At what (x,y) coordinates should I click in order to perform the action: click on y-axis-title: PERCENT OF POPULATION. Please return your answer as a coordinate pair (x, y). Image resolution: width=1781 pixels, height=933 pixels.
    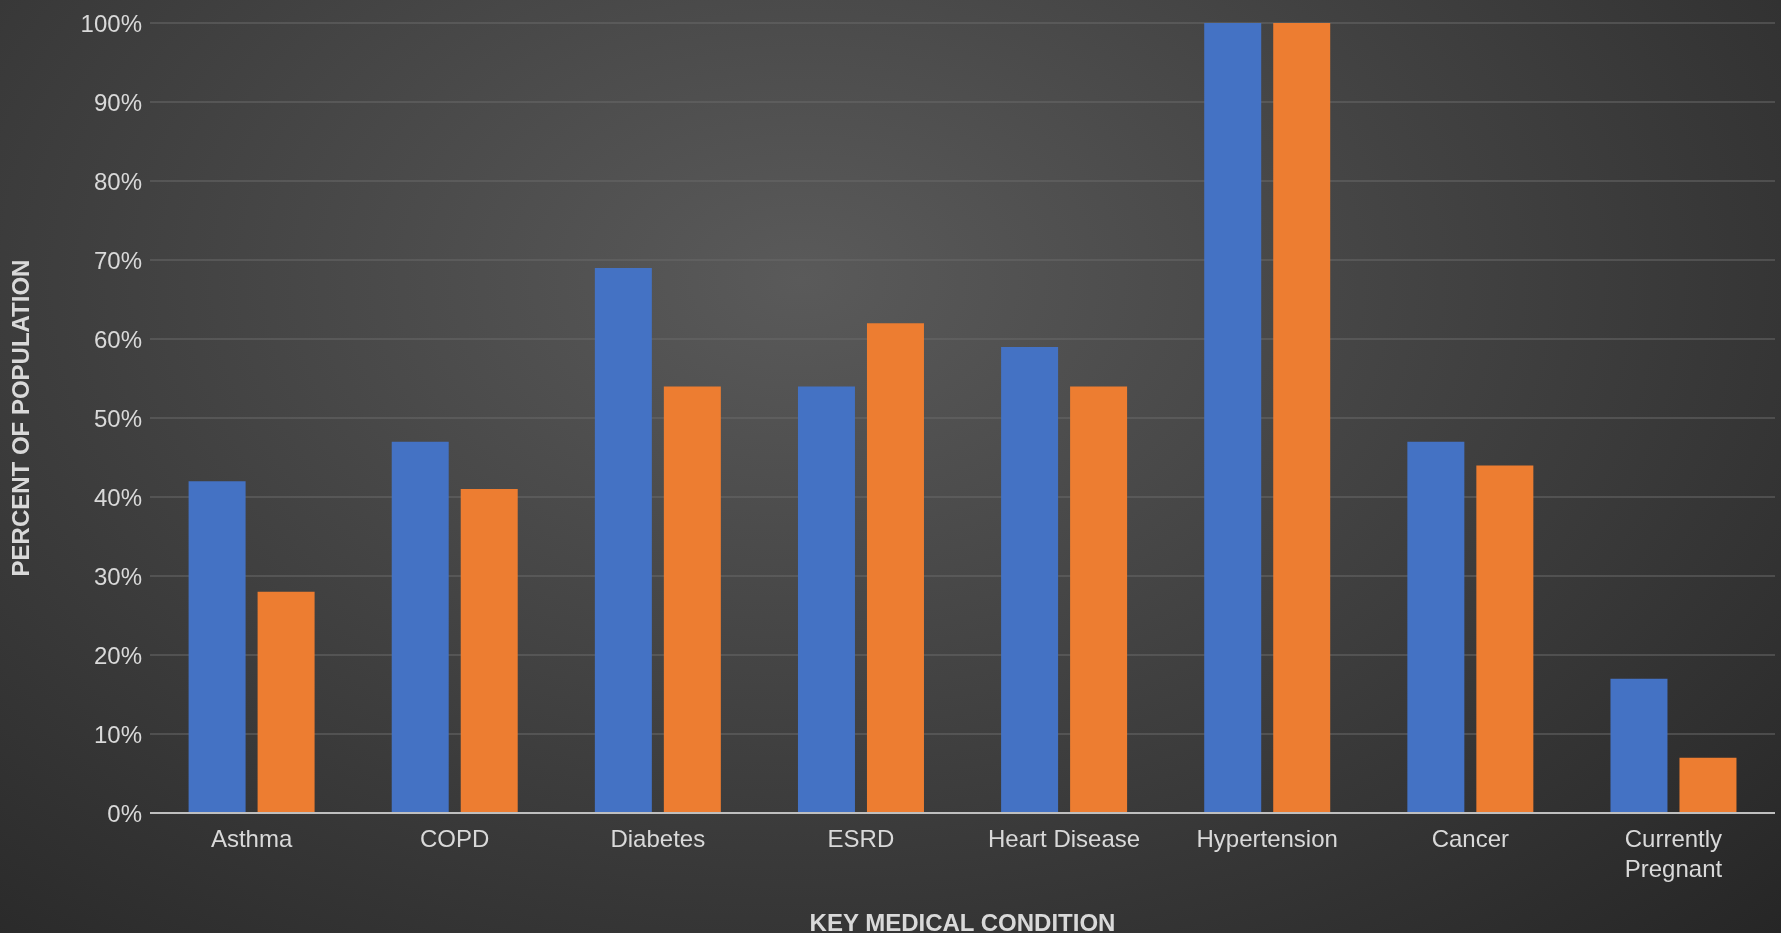
    Looking at the image, I should click on (20, 418).